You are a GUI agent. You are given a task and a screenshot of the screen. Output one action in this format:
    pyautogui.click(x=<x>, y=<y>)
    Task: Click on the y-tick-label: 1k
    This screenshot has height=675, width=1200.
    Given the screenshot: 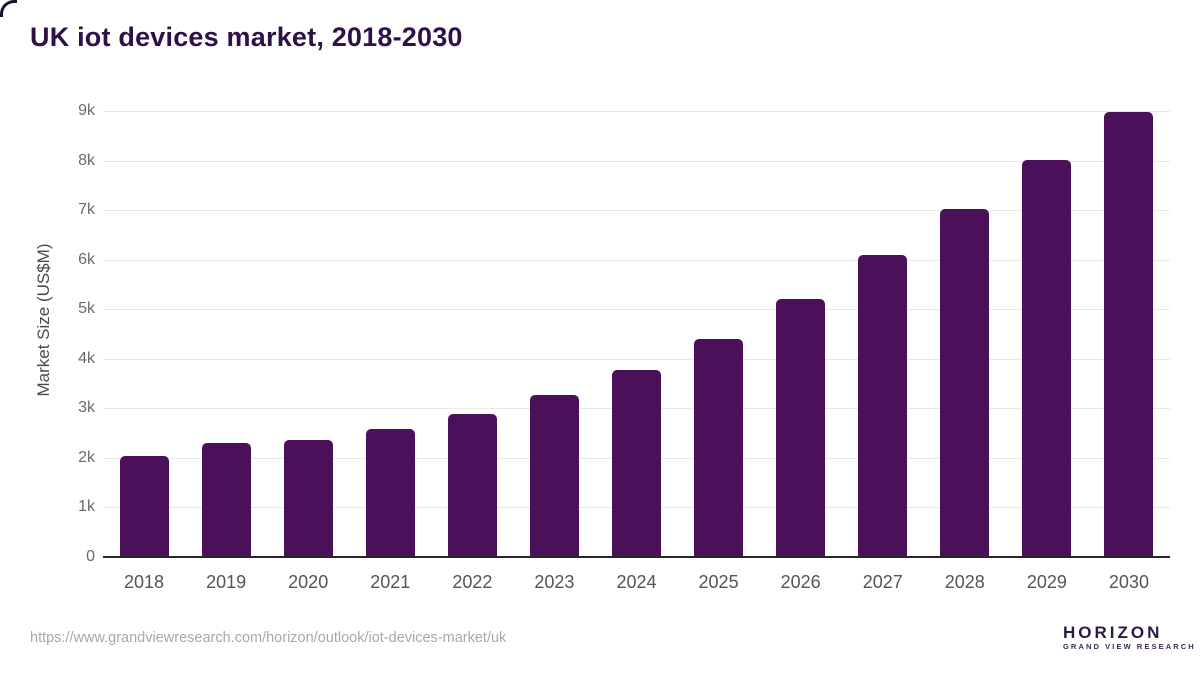 What is the action you would take?
    pyautogui.click(x=86, y=507)
    